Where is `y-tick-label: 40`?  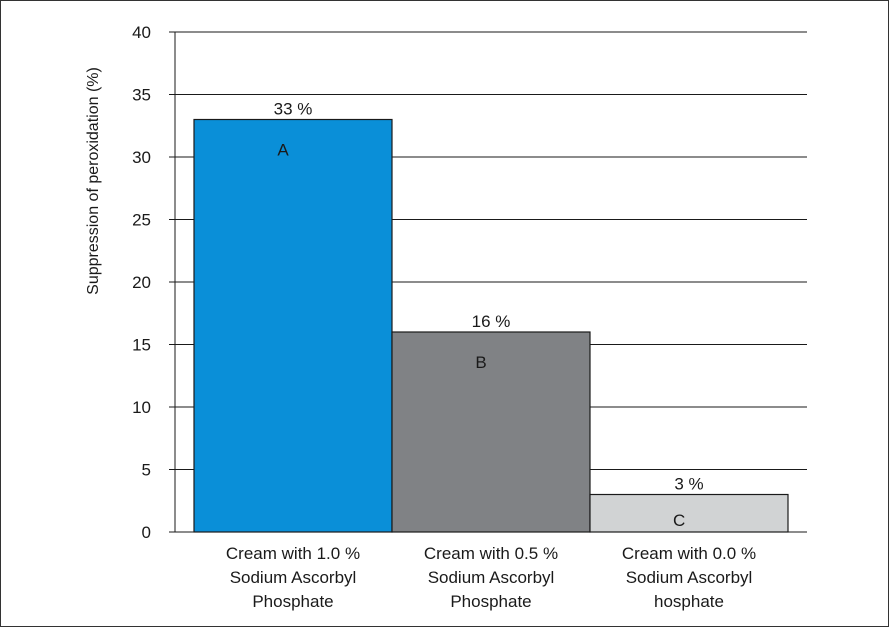
y-tick-label: 40 is located at coordinates (141, 32).